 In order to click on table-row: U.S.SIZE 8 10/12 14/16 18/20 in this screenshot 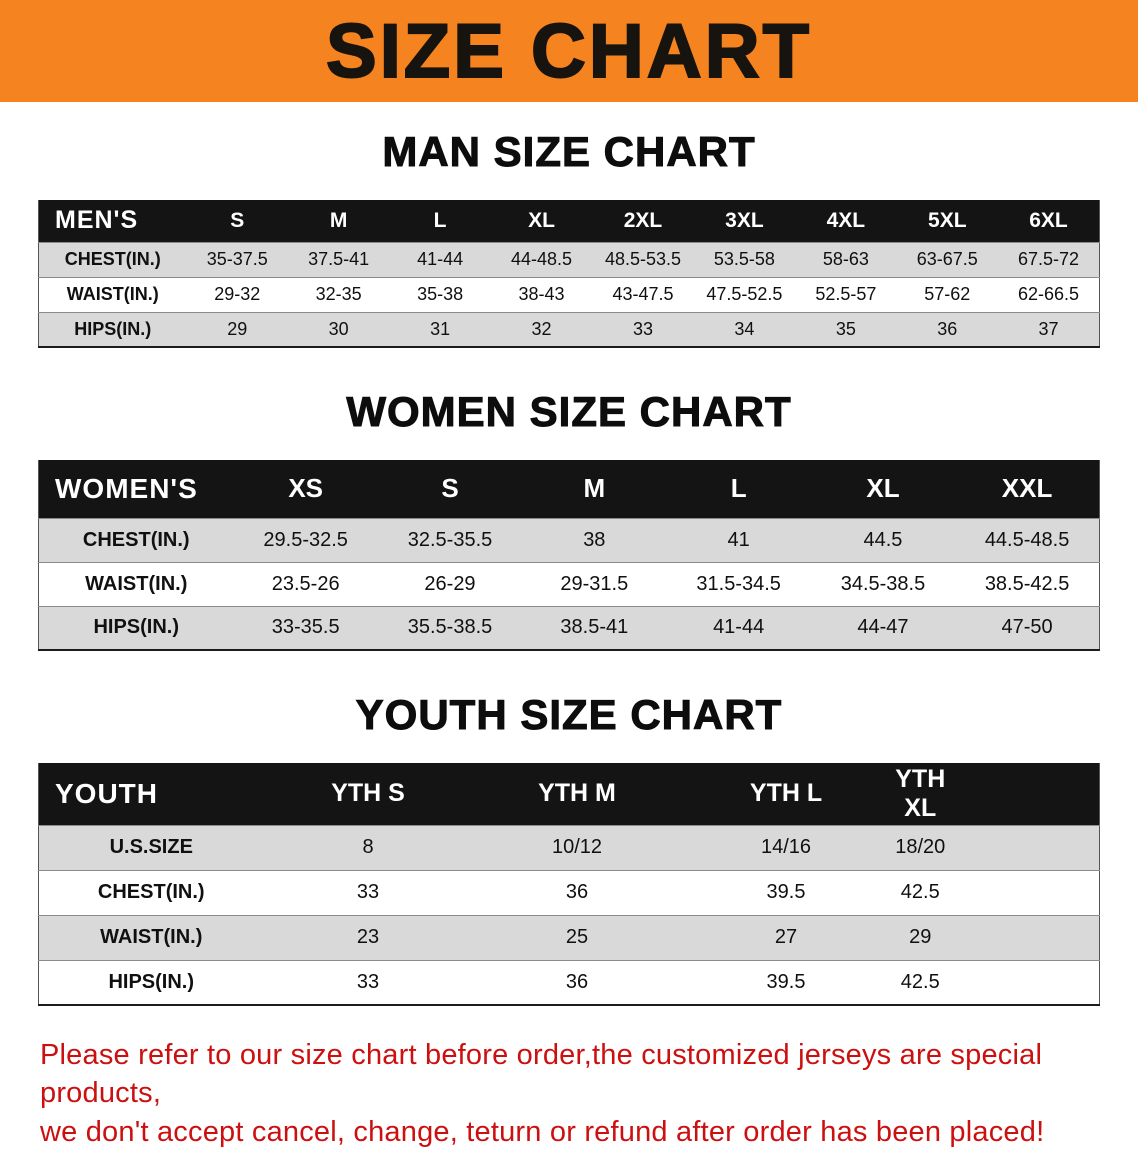, I will do `click(569, 847)`.